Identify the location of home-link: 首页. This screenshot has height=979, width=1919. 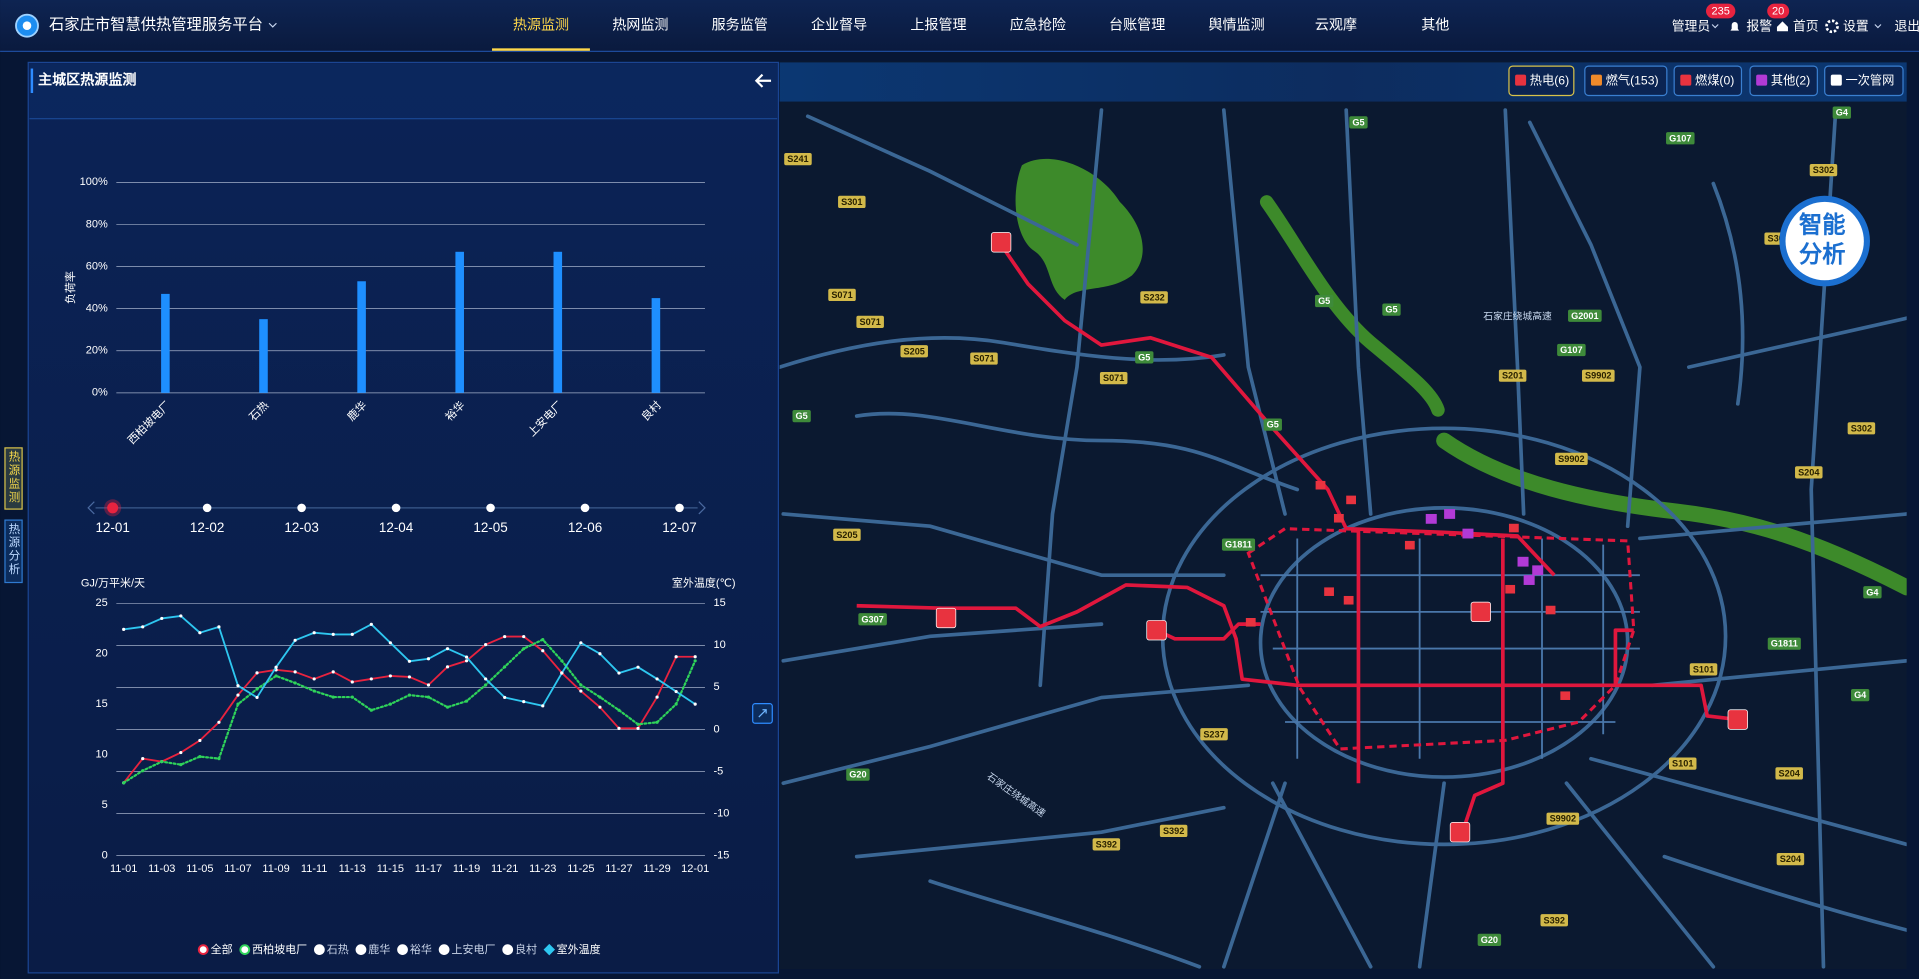
(1806, 25).